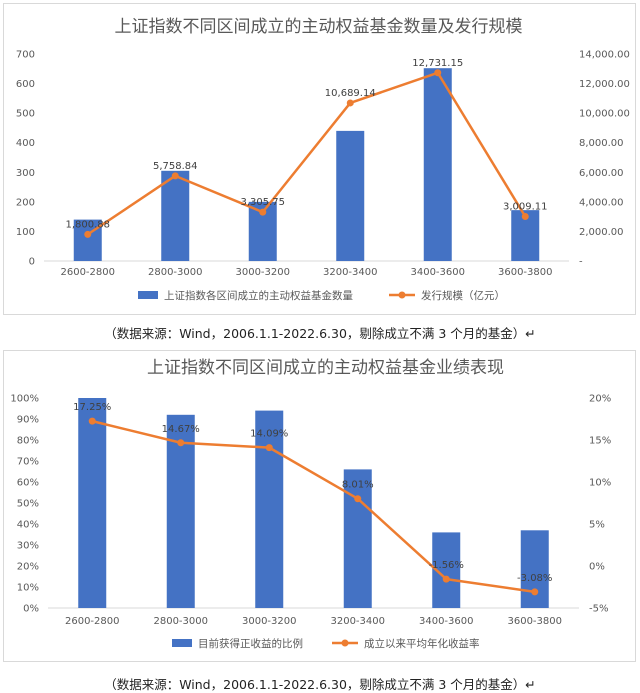  I want to click on y-left-tick-label: 600, so click(25, 84).